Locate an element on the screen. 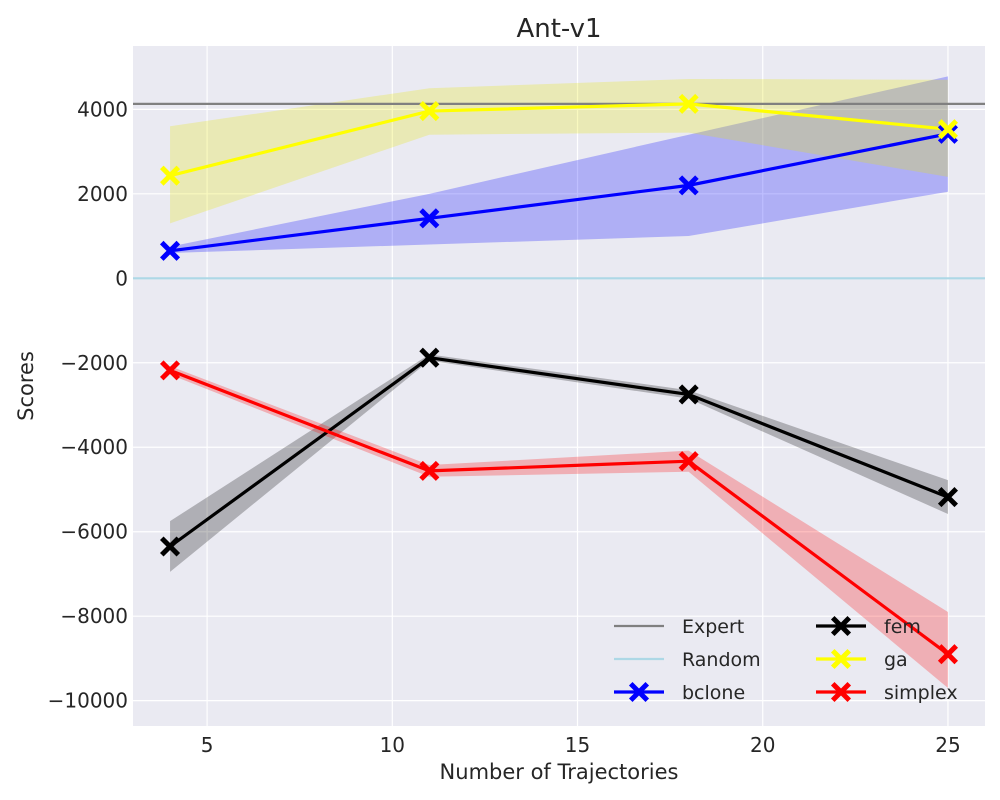  chart-title: Ant-v1 is located at coordinates (558, 29).